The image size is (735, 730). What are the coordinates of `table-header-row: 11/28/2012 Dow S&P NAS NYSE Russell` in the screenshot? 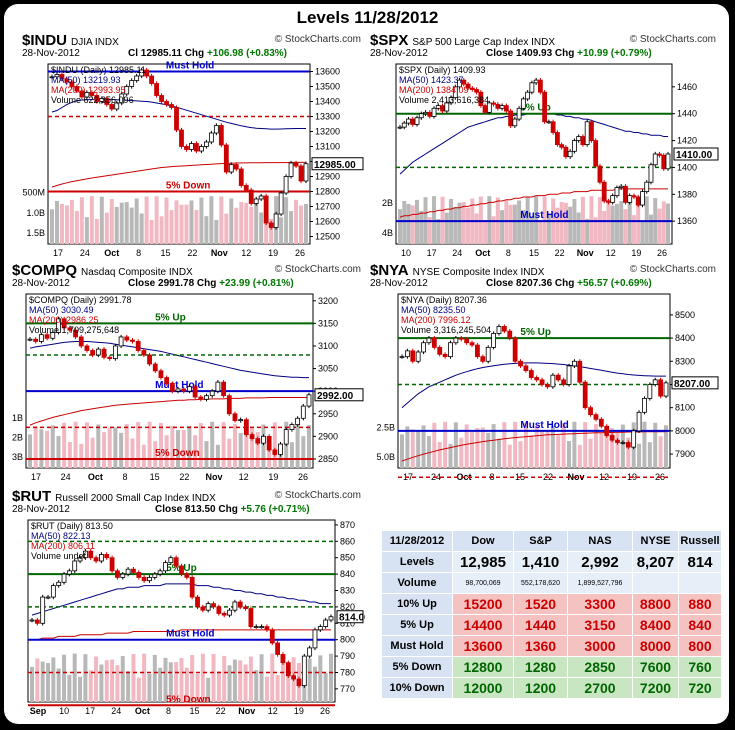 It's located at (551, 541).